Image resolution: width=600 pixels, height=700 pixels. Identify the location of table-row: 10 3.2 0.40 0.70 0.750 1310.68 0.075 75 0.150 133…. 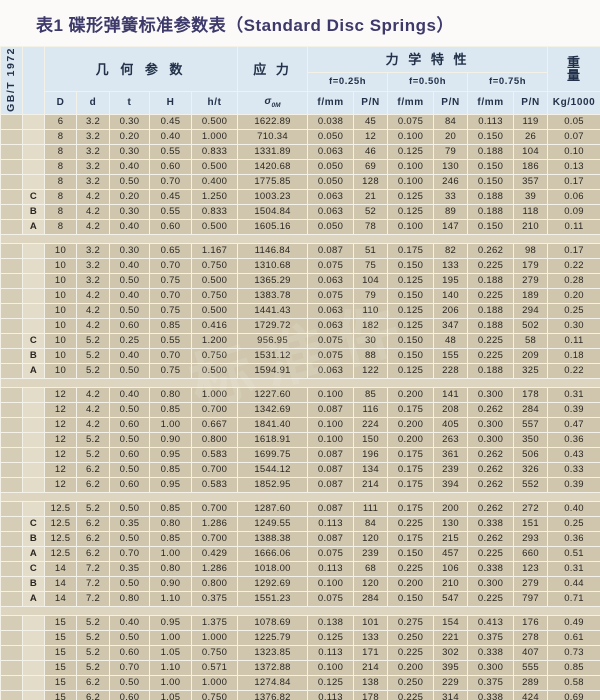
(300, 265).